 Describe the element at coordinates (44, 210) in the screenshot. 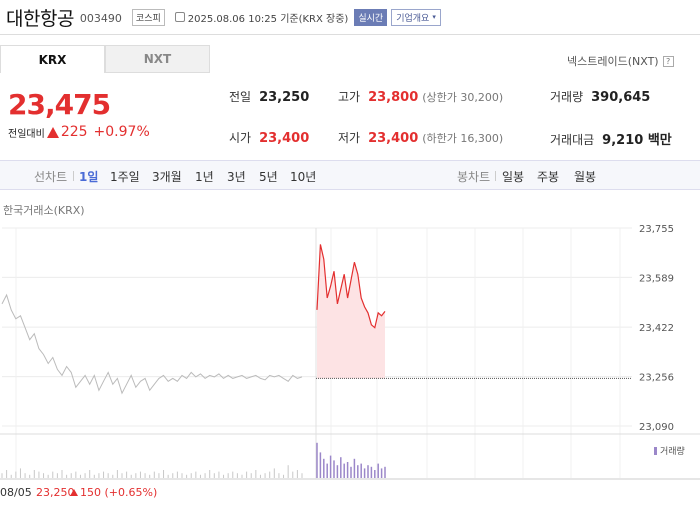

I see `exchange-label: 한국거래소(KRX)` at that location.